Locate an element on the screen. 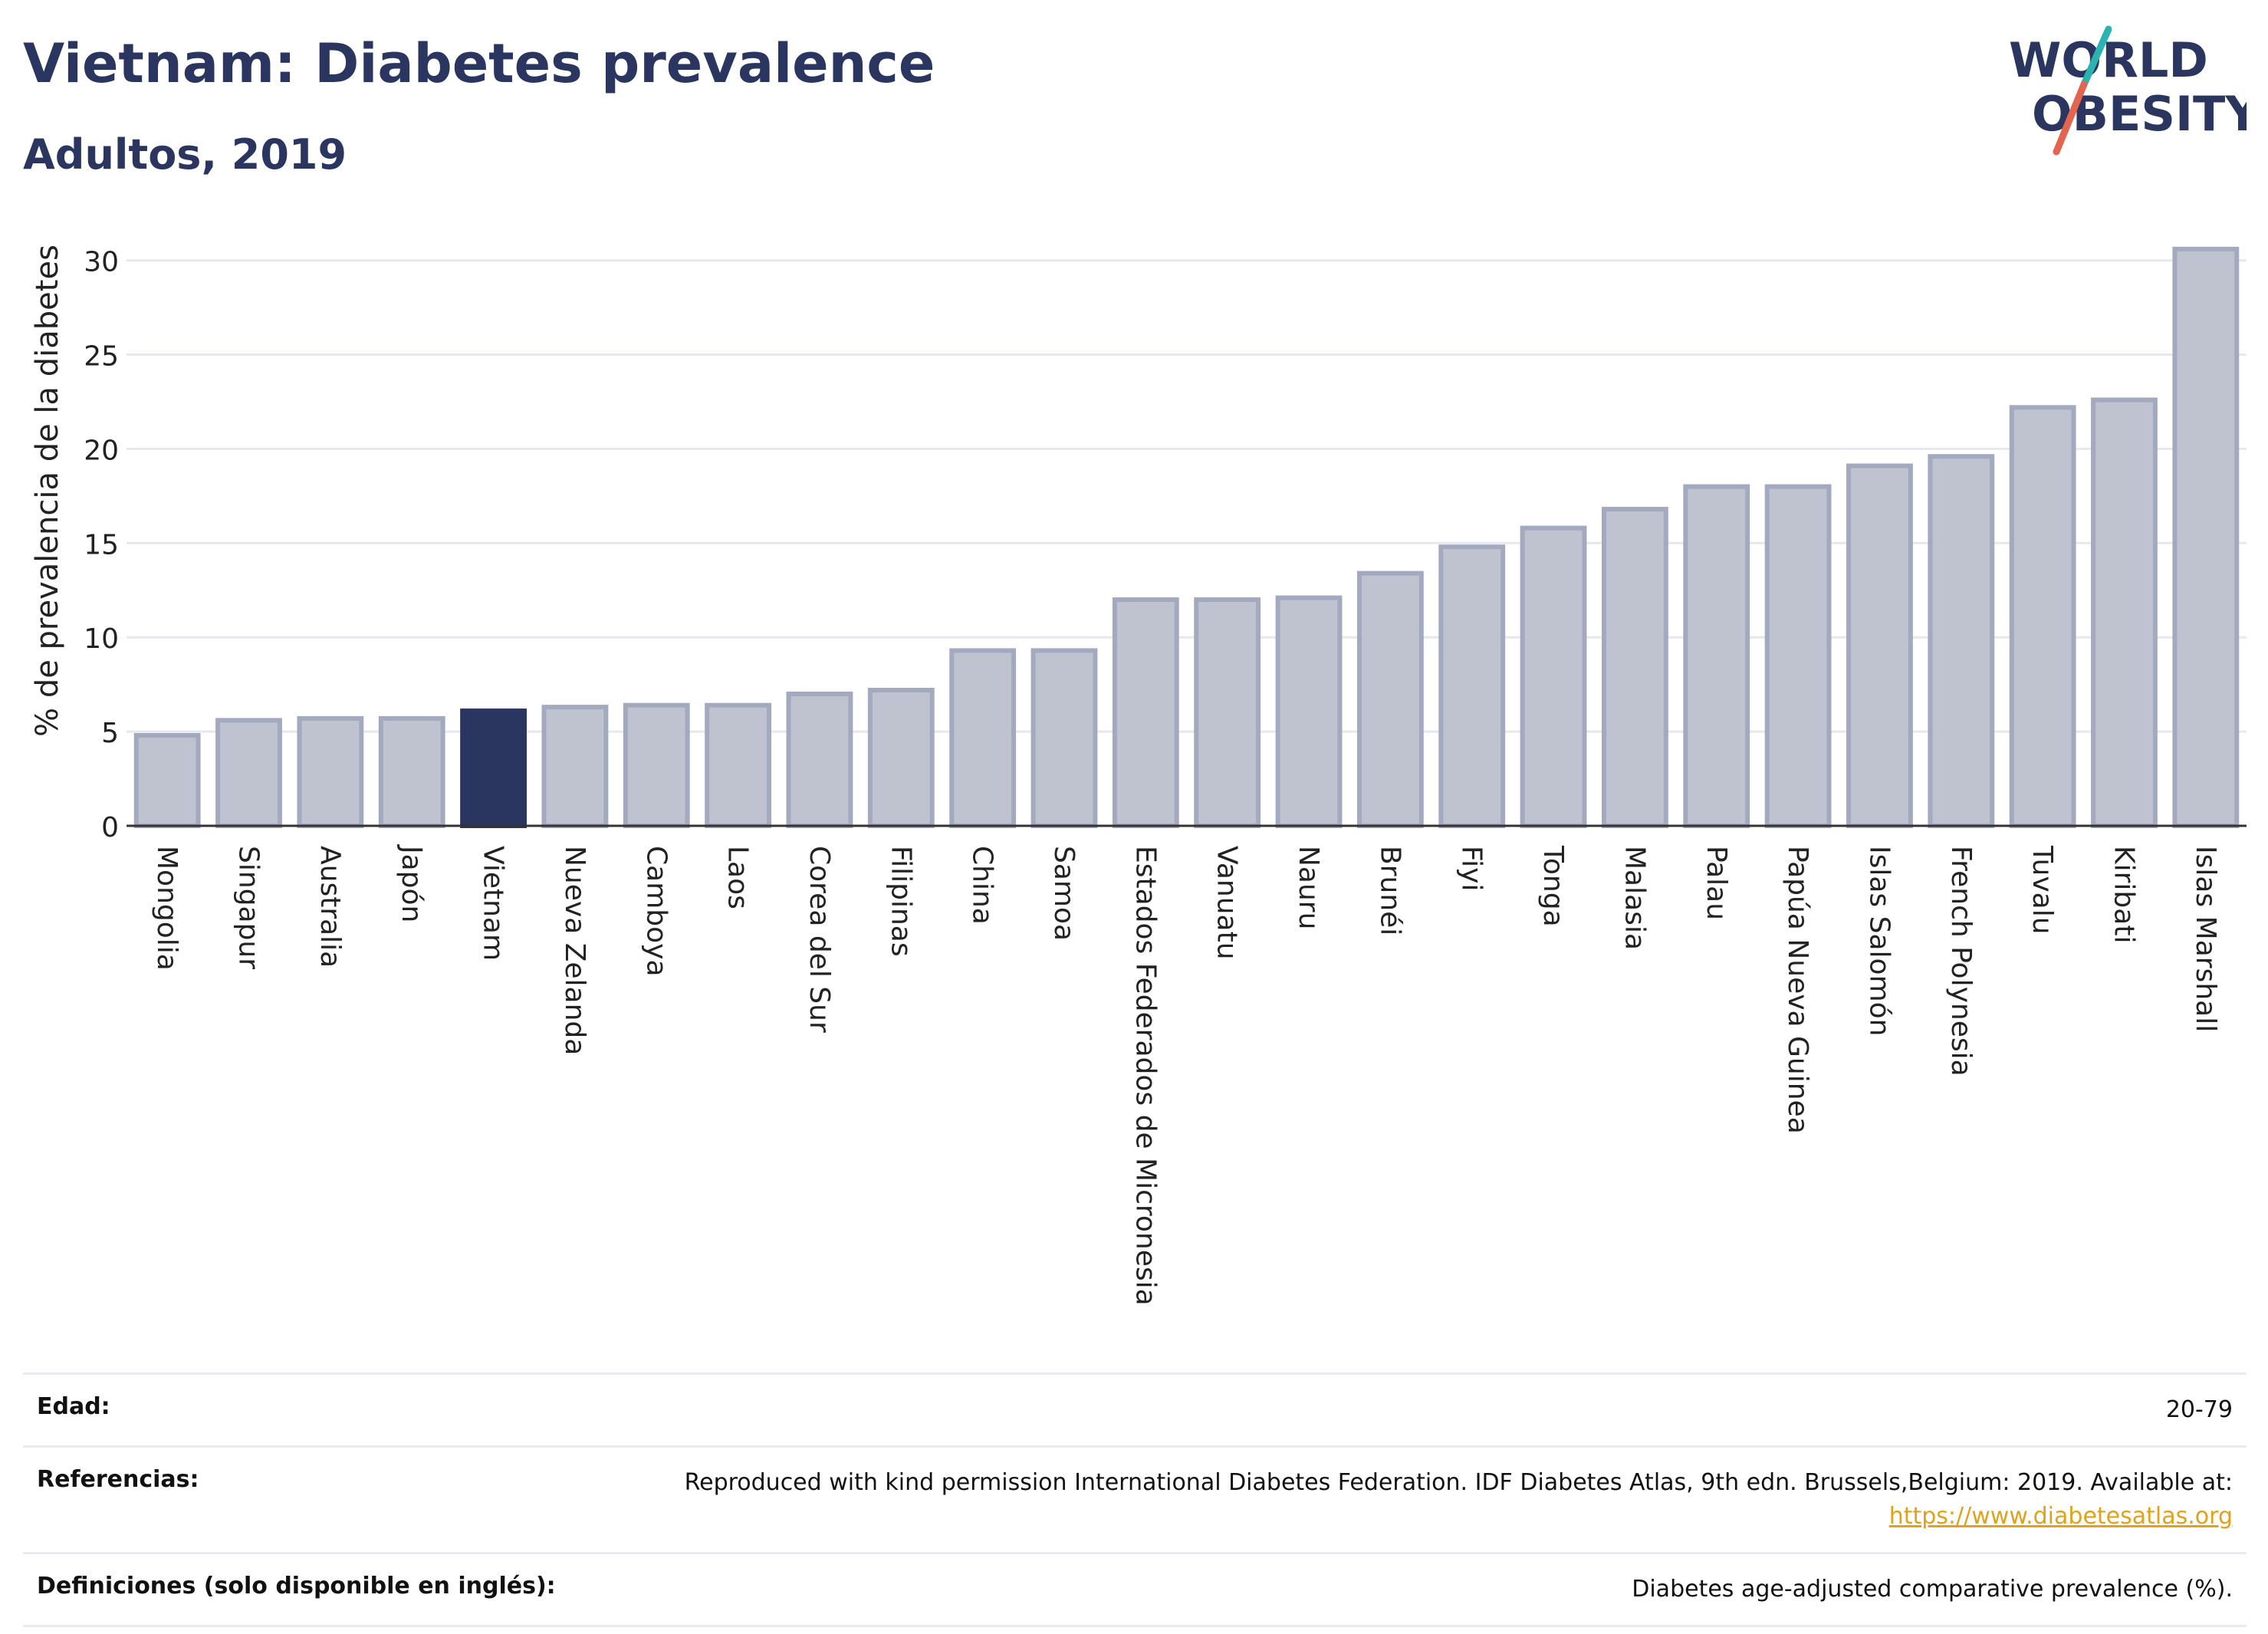  x-tick-label: Vanuatu is located at coordinates (1227, 903).